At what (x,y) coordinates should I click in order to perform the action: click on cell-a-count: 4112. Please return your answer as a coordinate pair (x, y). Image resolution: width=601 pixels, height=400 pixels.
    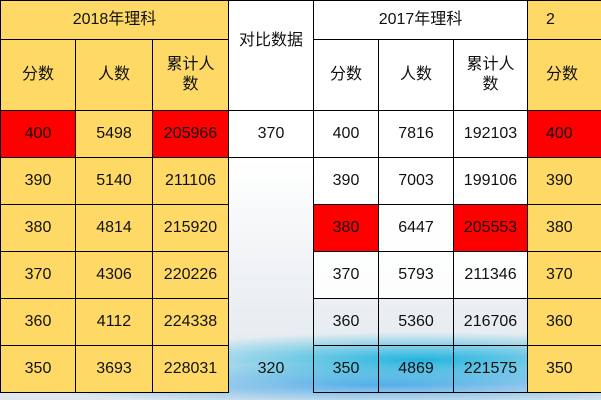
    Looking at the image, I should click on (114, 321).